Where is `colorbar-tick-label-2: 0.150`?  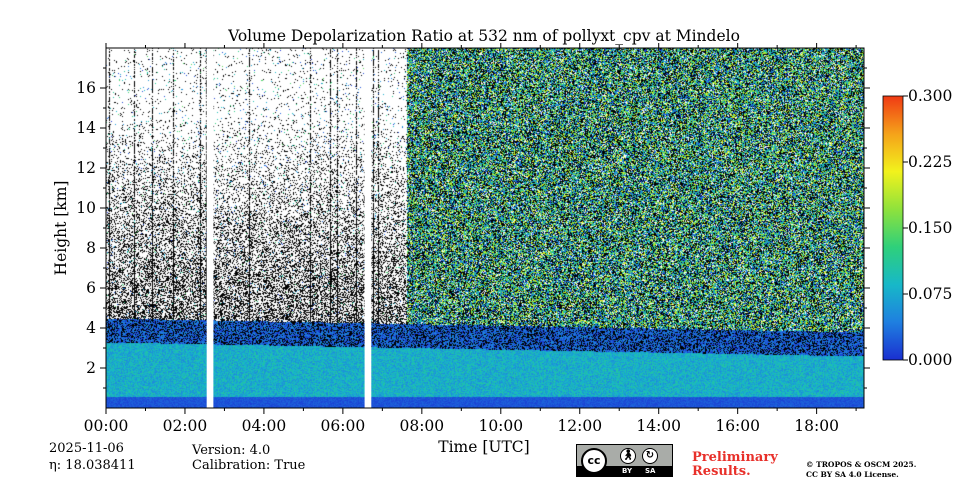 colorbar-tick-label-2: 0.150 is located at coordinates (930, 228).